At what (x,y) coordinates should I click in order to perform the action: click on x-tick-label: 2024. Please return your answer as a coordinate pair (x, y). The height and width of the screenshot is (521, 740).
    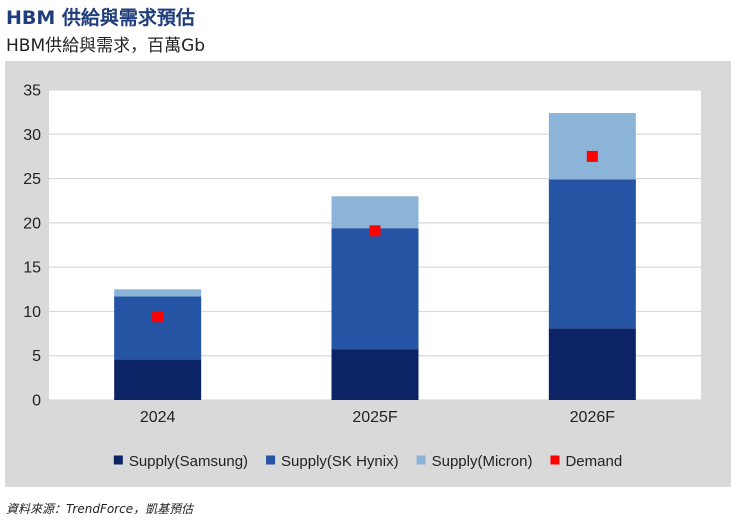
    Looking at the image, I should click on (158, 417).